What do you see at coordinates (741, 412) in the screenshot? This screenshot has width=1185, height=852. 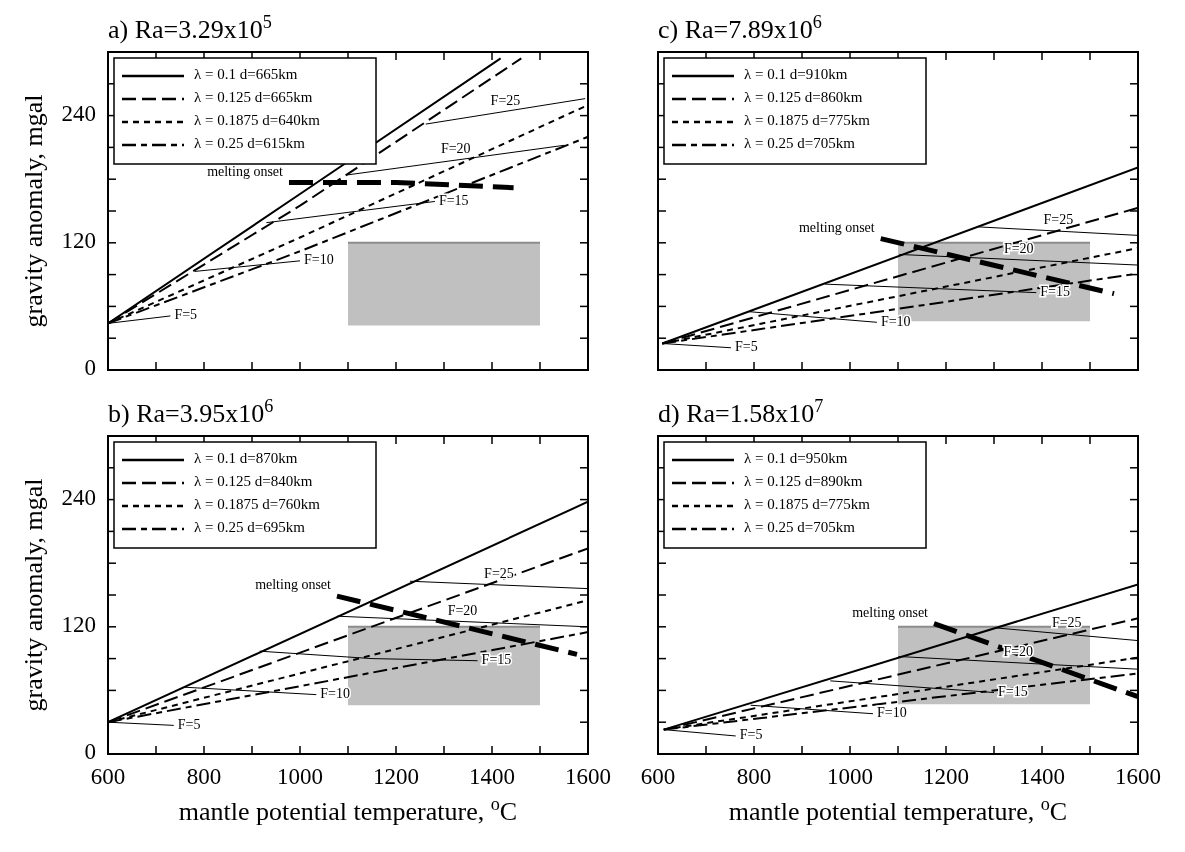 I see `chart-title: d) Ra=1.58x10$^{7}$` at bounding box center [741, 412].